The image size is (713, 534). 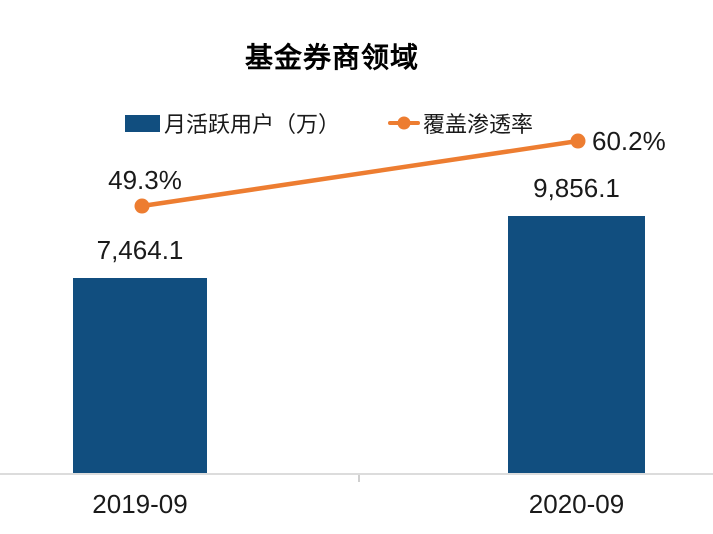 What do you see at coordinates (360, 173) in the screenshot?
I see `penetration-line` at bounding box center [360, 173].